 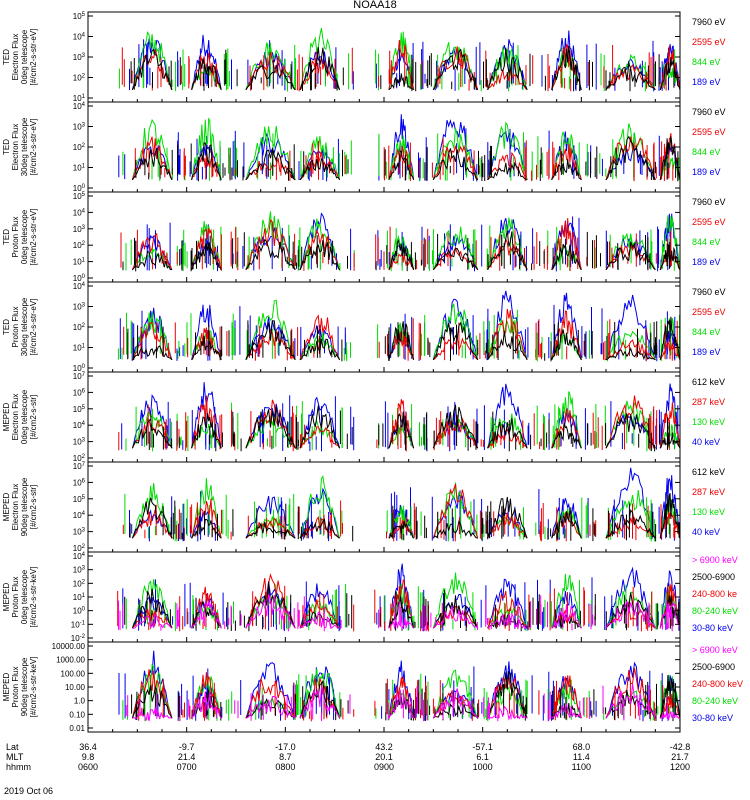 I want to click on orbit-row-value: 8.7, so click(x=285, y=757).